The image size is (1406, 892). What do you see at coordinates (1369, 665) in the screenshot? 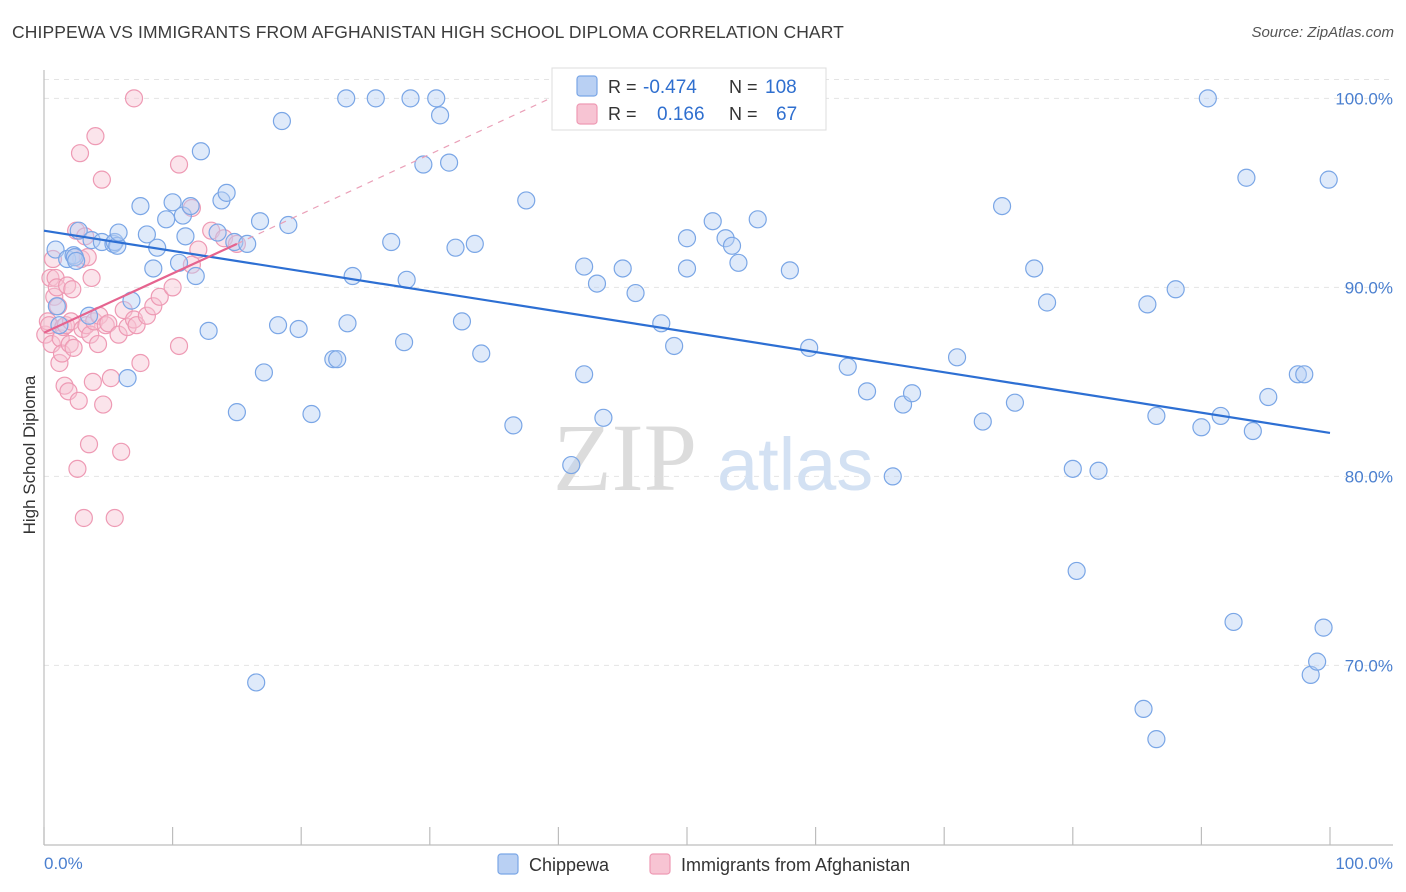
I see `y-tick-label: 70.0%` at bounding box center [1369, 665].